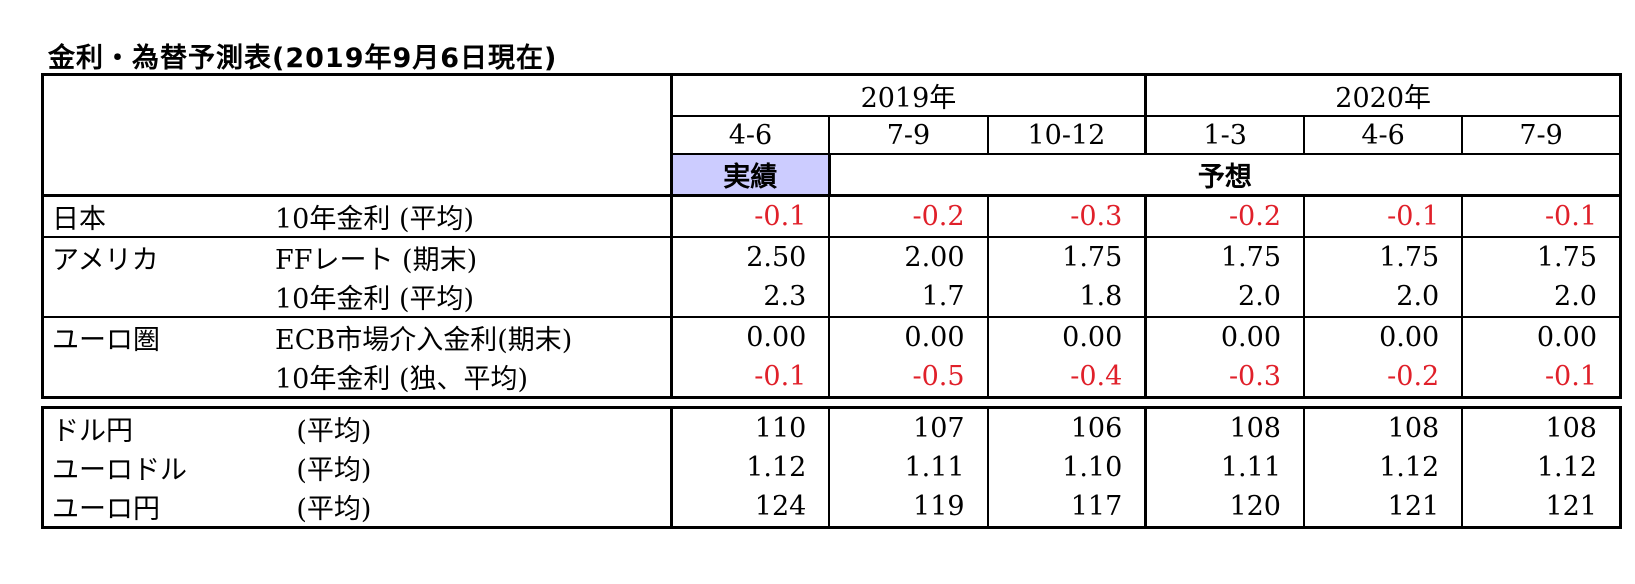  I want to click on table-row: ユーロドル (平均) 1.12 1.11 1.10 1.11 1.12 1.12, so click(832, 467).